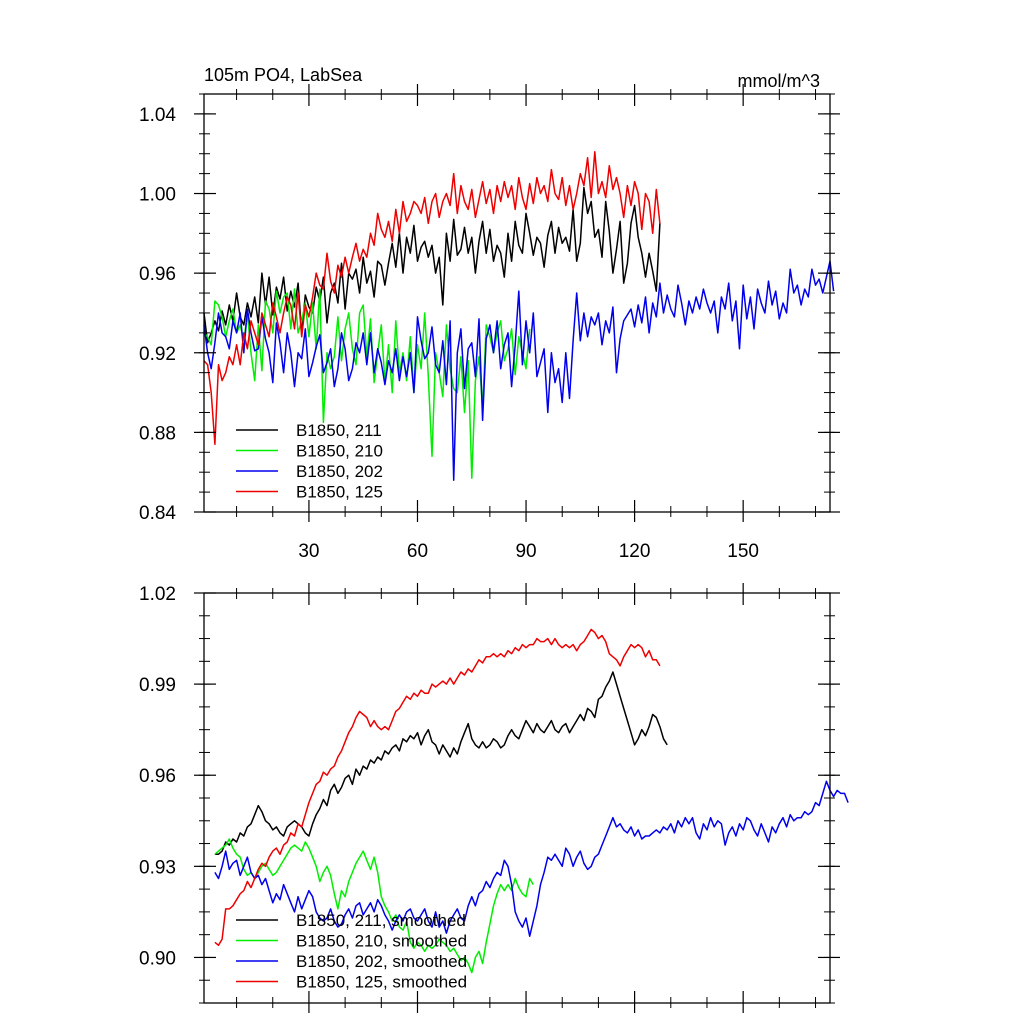  I want to click on y-tick-label: 0.92, so click(157, 354).